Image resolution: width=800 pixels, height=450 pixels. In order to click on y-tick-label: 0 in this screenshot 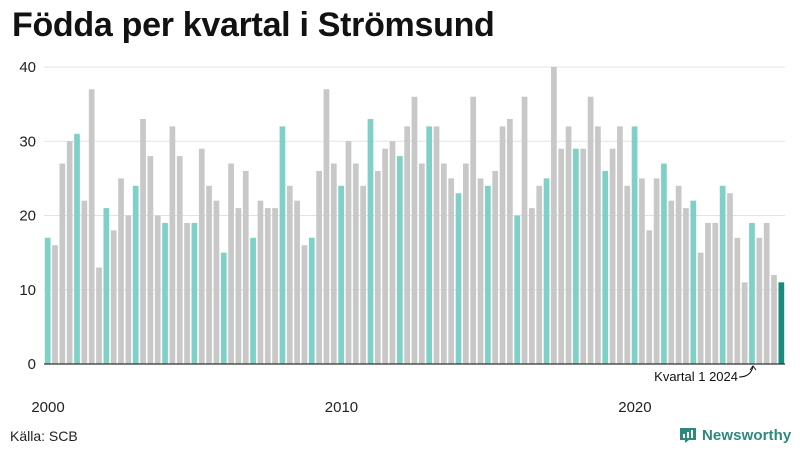, I will do `click(32, 364)`.